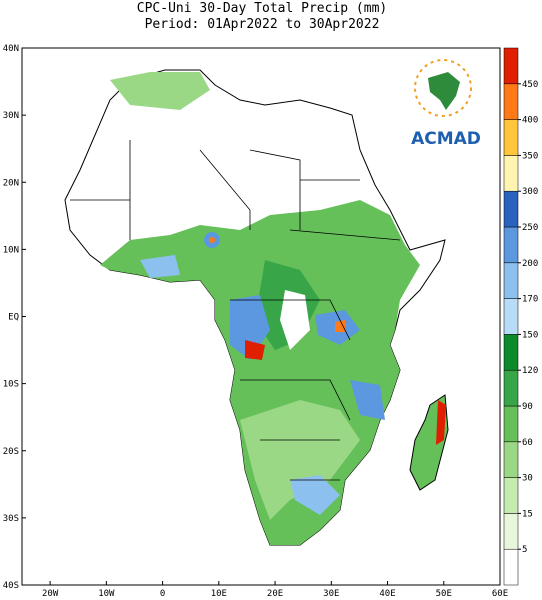 This screenshot has height=600, width=542. I want to click on lon-label: 10W, so click(106, 594).